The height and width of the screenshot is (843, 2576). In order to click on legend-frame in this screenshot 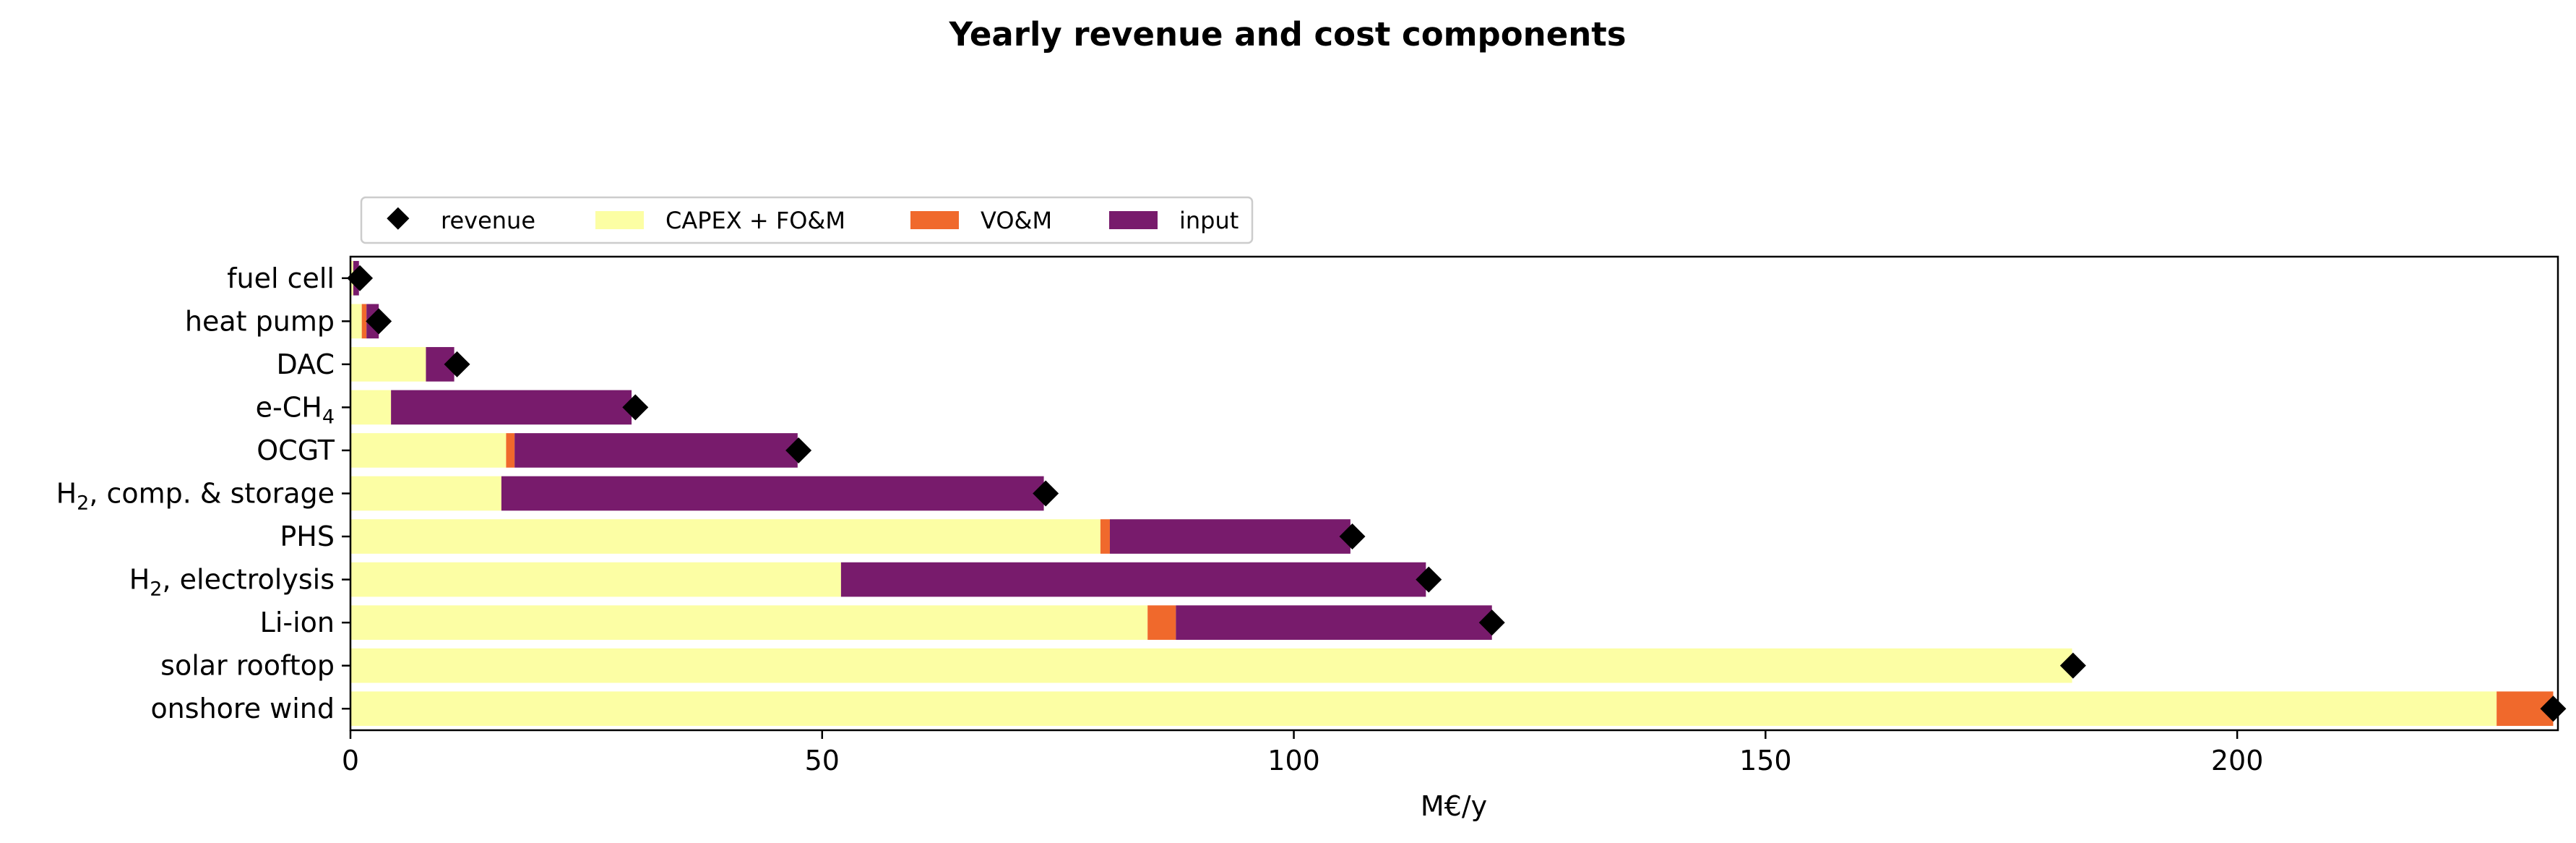, I will do `click(807, 220)`.